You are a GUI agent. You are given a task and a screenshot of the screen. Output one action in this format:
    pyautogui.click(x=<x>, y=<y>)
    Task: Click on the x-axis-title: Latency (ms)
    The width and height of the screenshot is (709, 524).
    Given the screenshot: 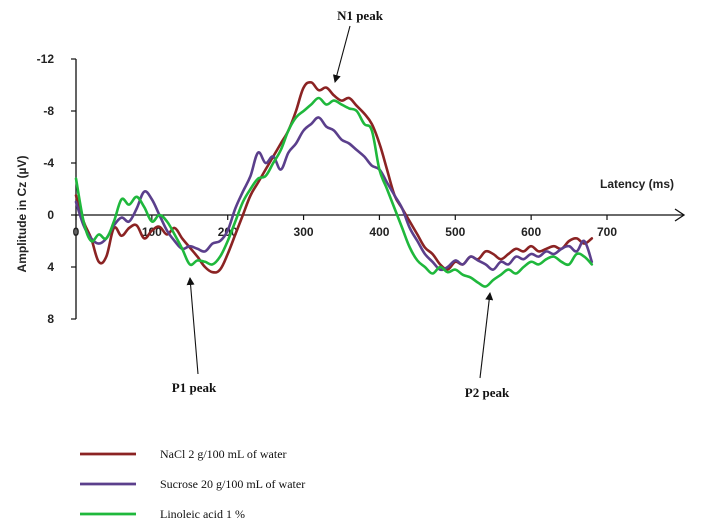 What is the action you would take?
    pyautogui.click(x=637, y=184)
    